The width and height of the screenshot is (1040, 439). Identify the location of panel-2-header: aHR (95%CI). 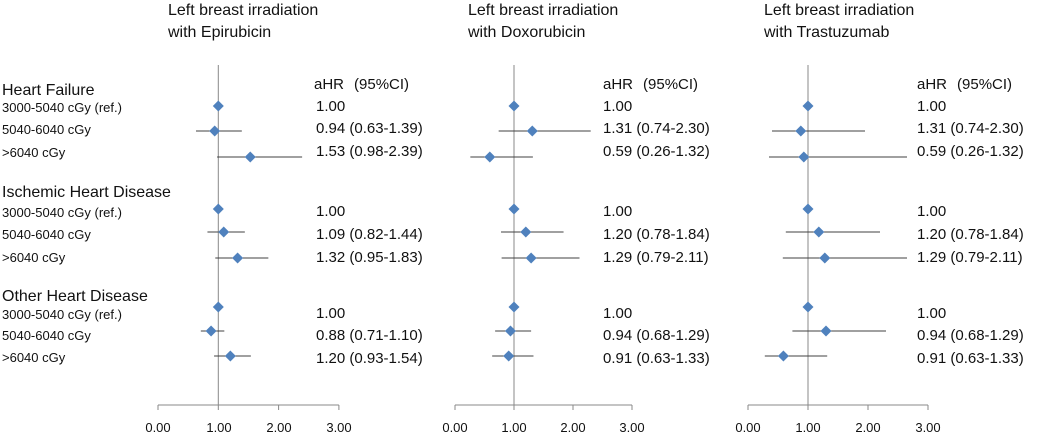
(651, 84).